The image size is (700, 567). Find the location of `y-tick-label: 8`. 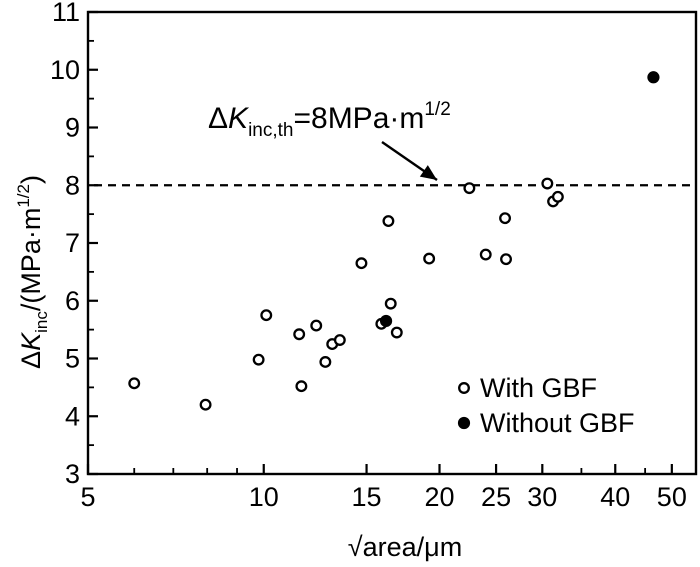

y-tick-label: 8 is located at coordinates (72, 185).